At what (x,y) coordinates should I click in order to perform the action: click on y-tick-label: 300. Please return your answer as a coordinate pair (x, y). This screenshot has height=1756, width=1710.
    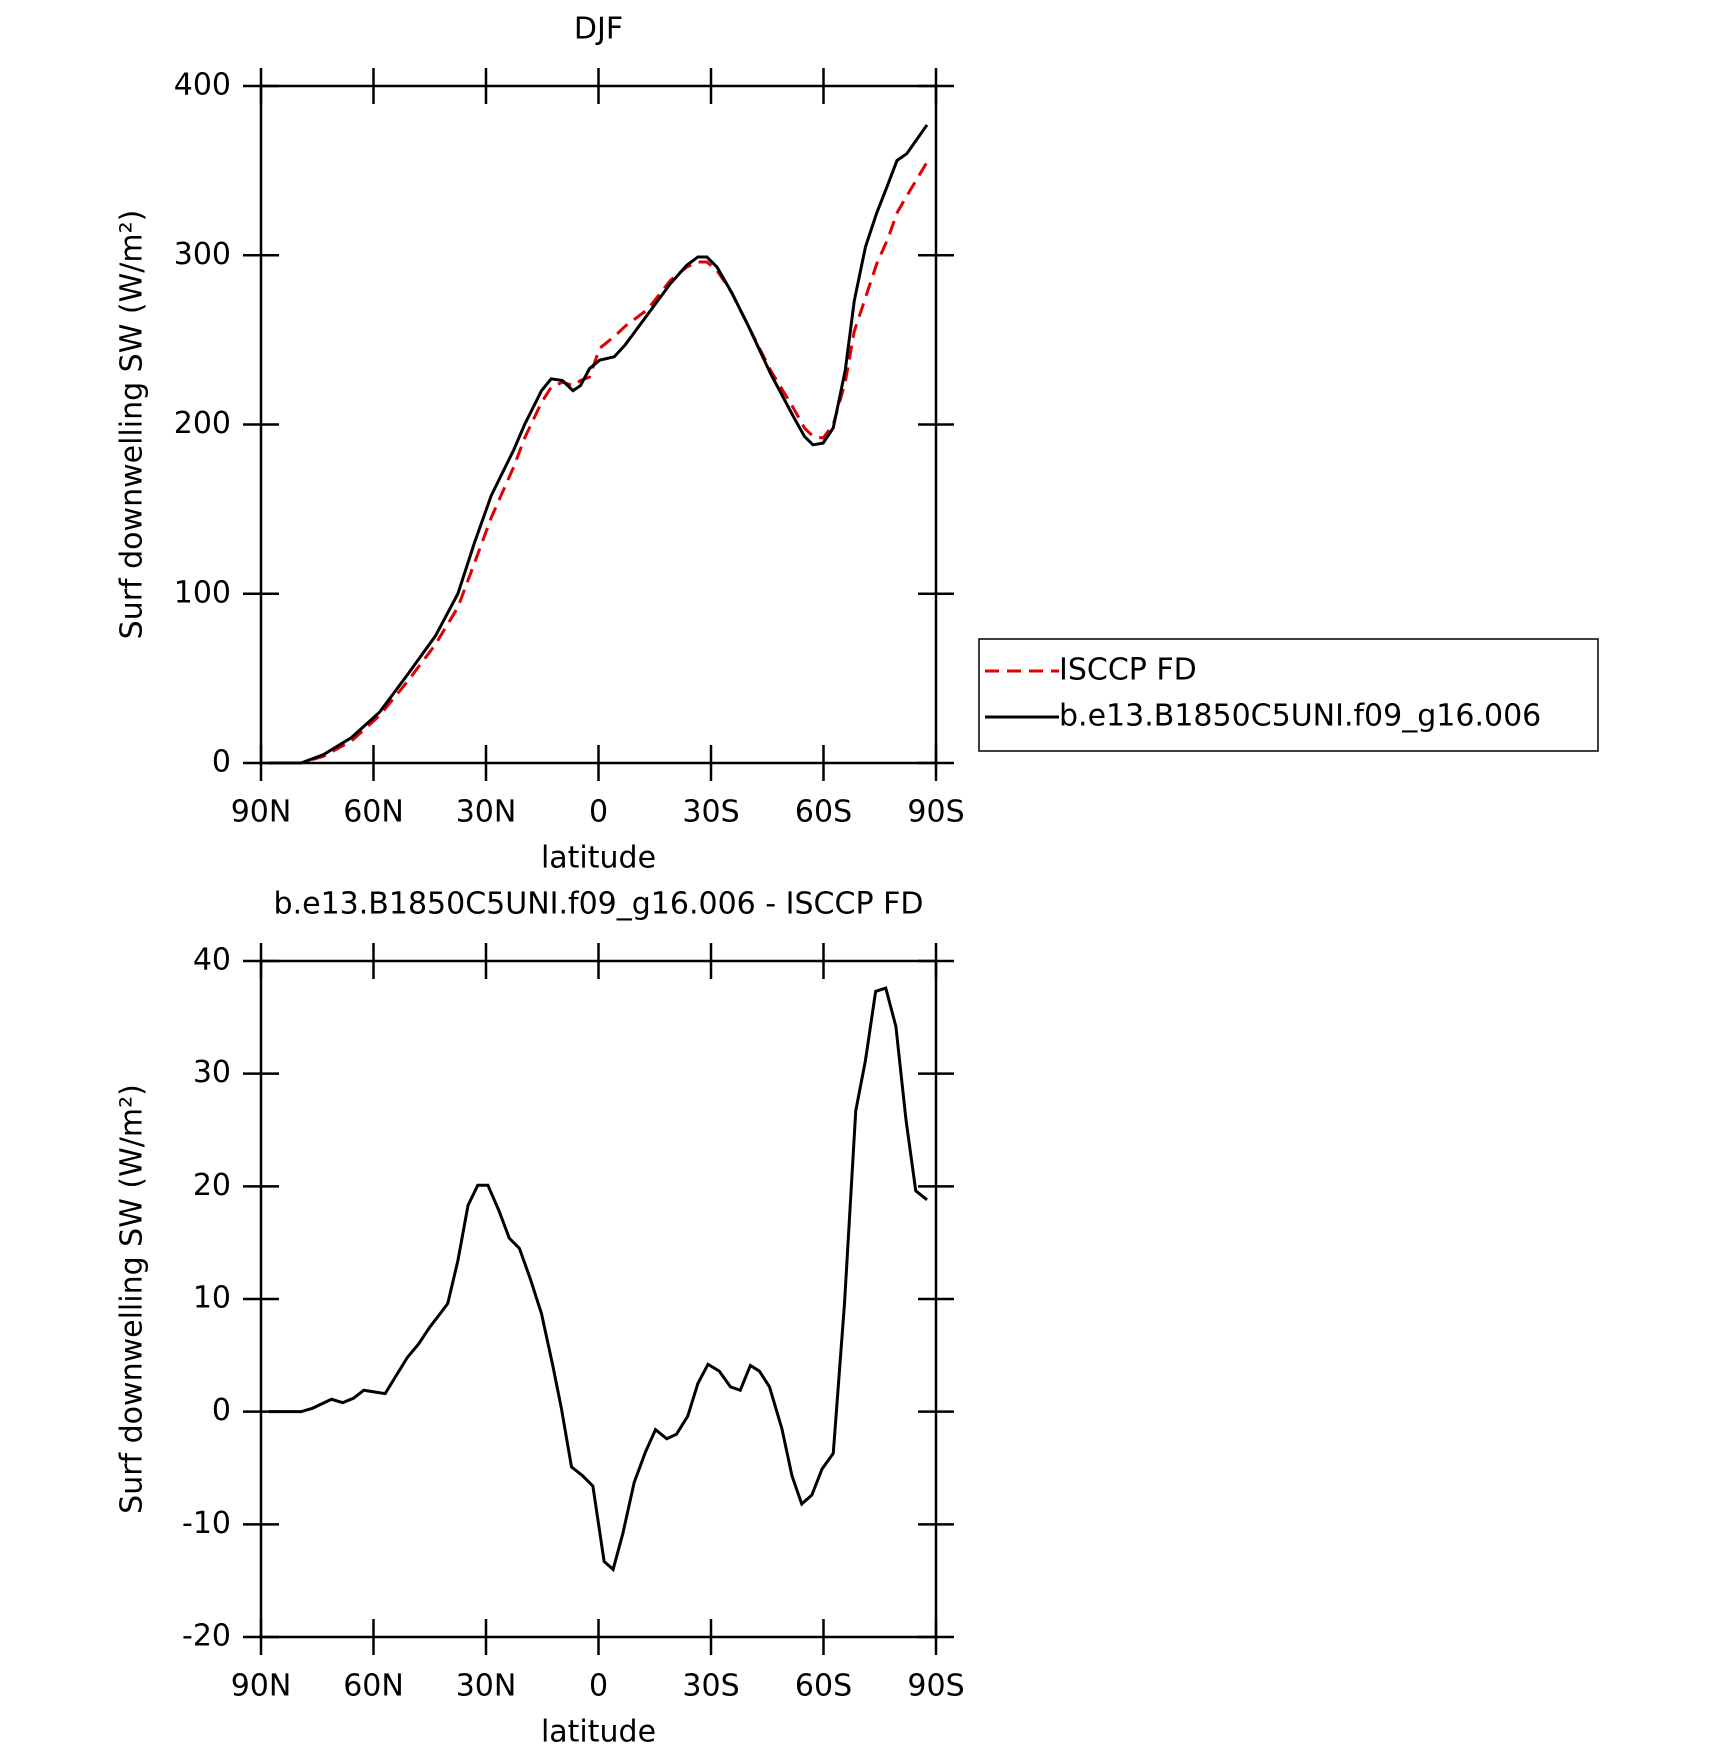
    Looking at the image, I should click on (202, 254).